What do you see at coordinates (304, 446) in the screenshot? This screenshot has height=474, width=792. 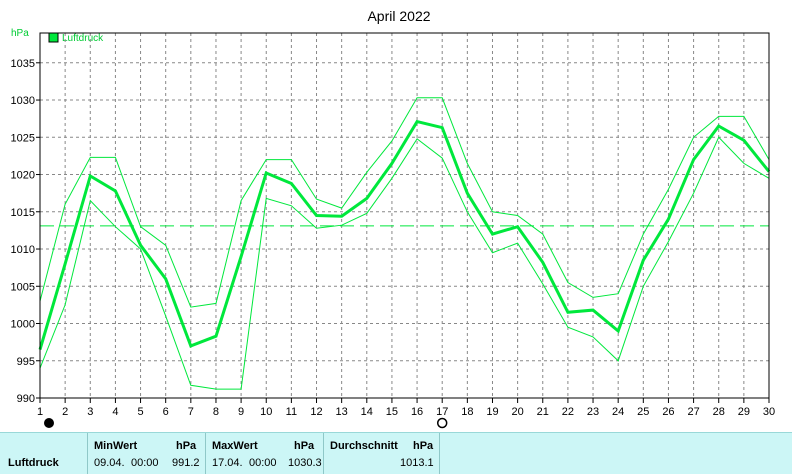 I see `max-unit: hPa` at bounding box center [304, 446].